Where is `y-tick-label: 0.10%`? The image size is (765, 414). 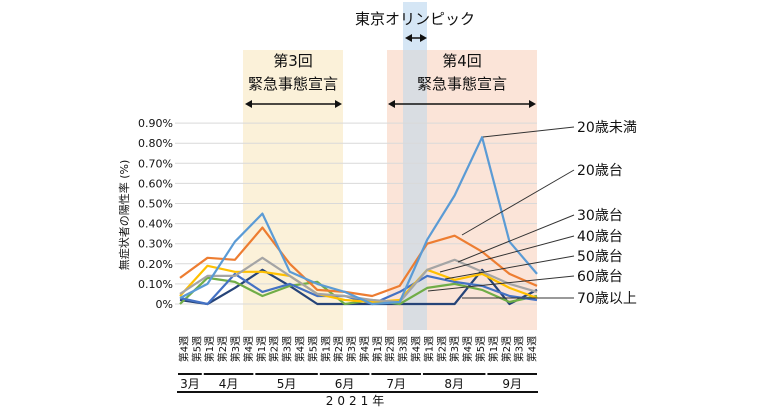
y-tick-label: 0.10% is located at coordinates (155, 284).